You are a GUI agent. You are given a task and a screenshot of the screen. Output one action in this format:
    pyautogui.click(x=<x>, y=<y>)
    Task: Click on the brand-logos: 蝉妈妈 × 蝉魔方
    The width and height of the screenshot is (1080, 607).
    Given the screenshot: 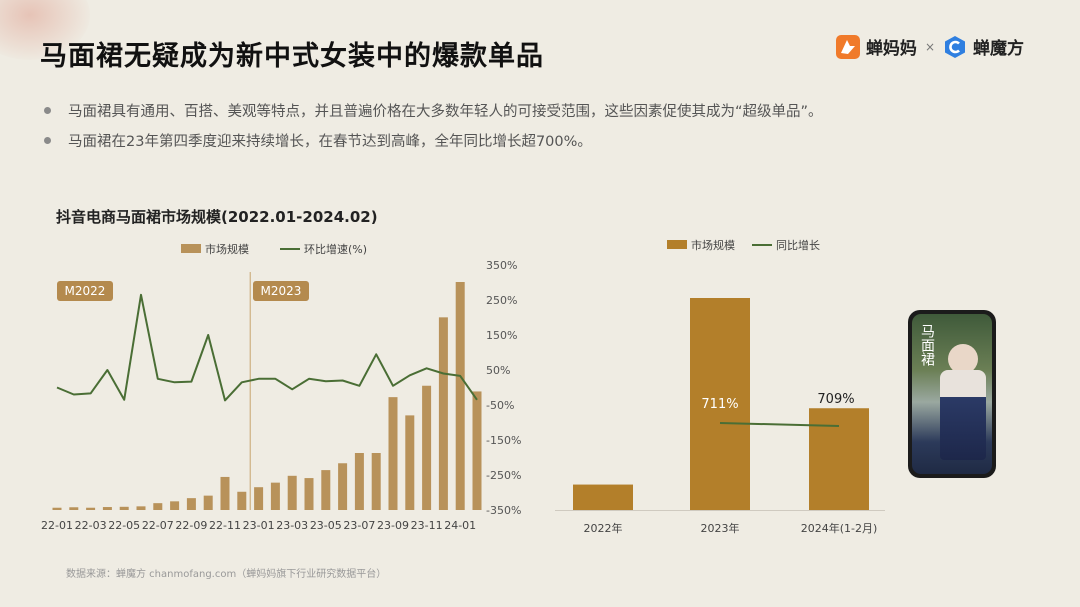 What is the action you would take?
    pyautogui.click(x=929, y=46)
    